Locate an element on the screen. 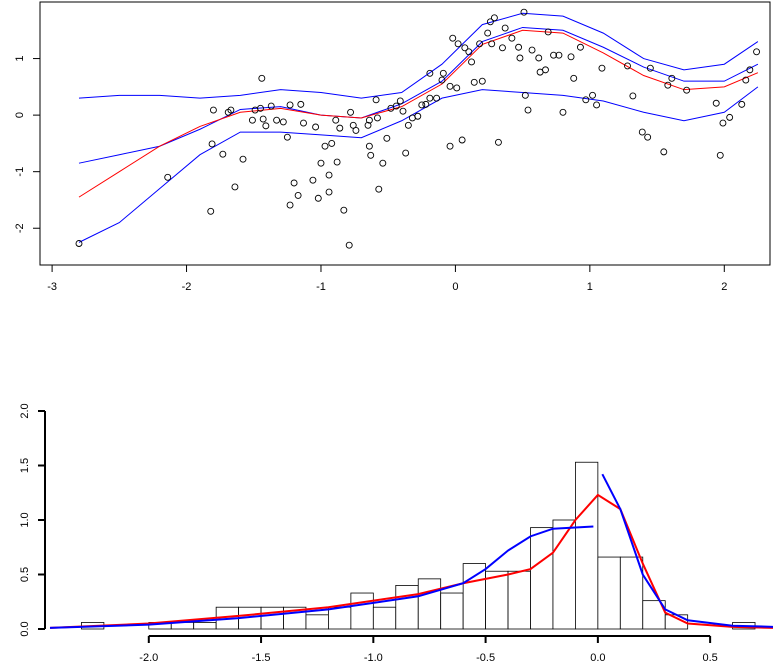 Image resolution: width=773 pixels, height=671 pixels. x-tick-label: 0.5 is located at coordinates (709, 658).